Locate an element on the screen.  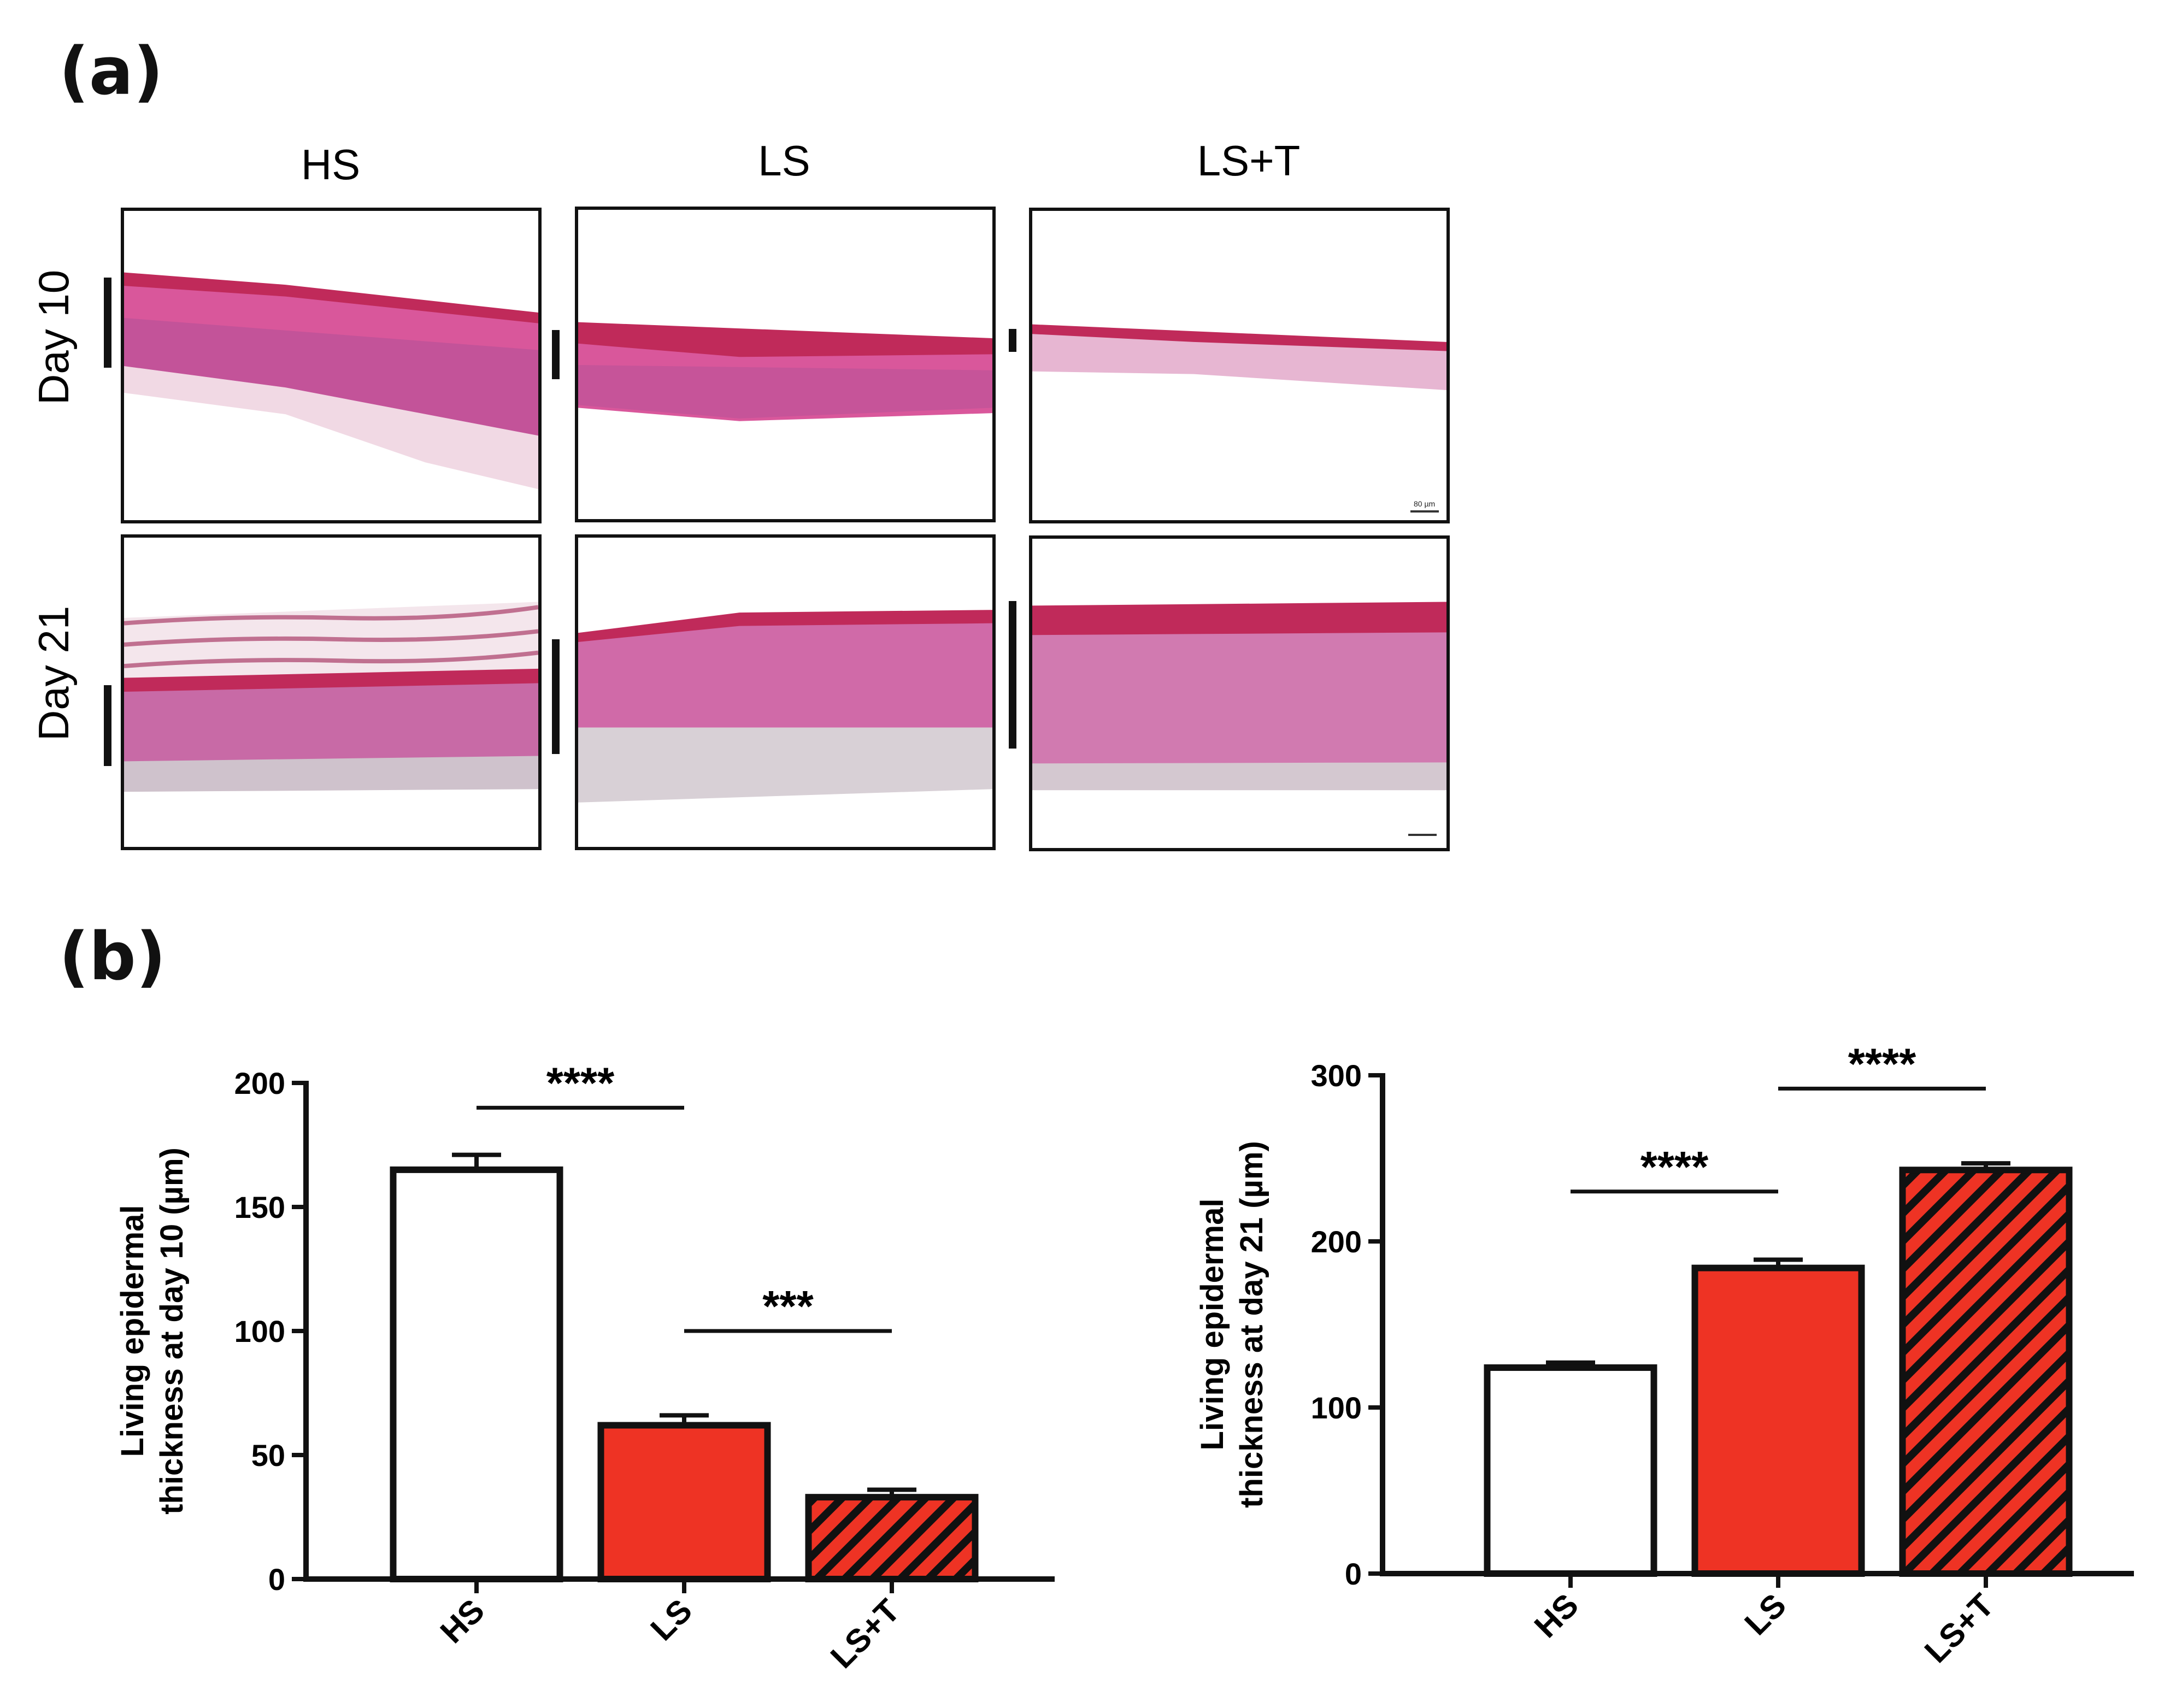
thickness-bar-ls-day10 is located at coordinates (556, 354).